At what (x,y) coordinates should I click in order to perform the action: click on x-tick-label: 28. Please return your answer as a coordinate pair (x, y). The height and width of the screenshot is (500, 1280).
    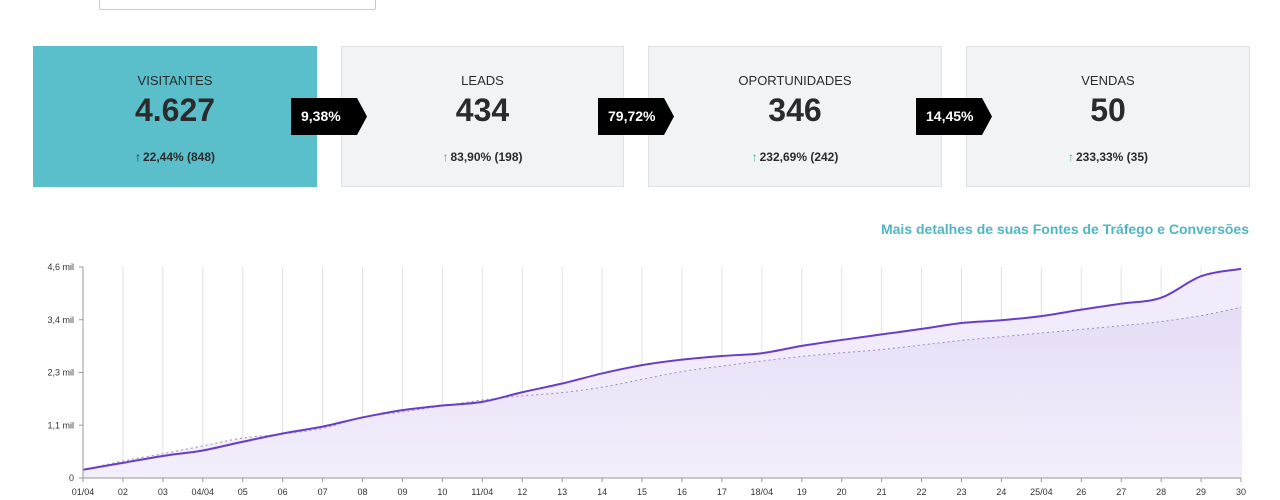
    Looking at the image, I should click on (1161, 492).